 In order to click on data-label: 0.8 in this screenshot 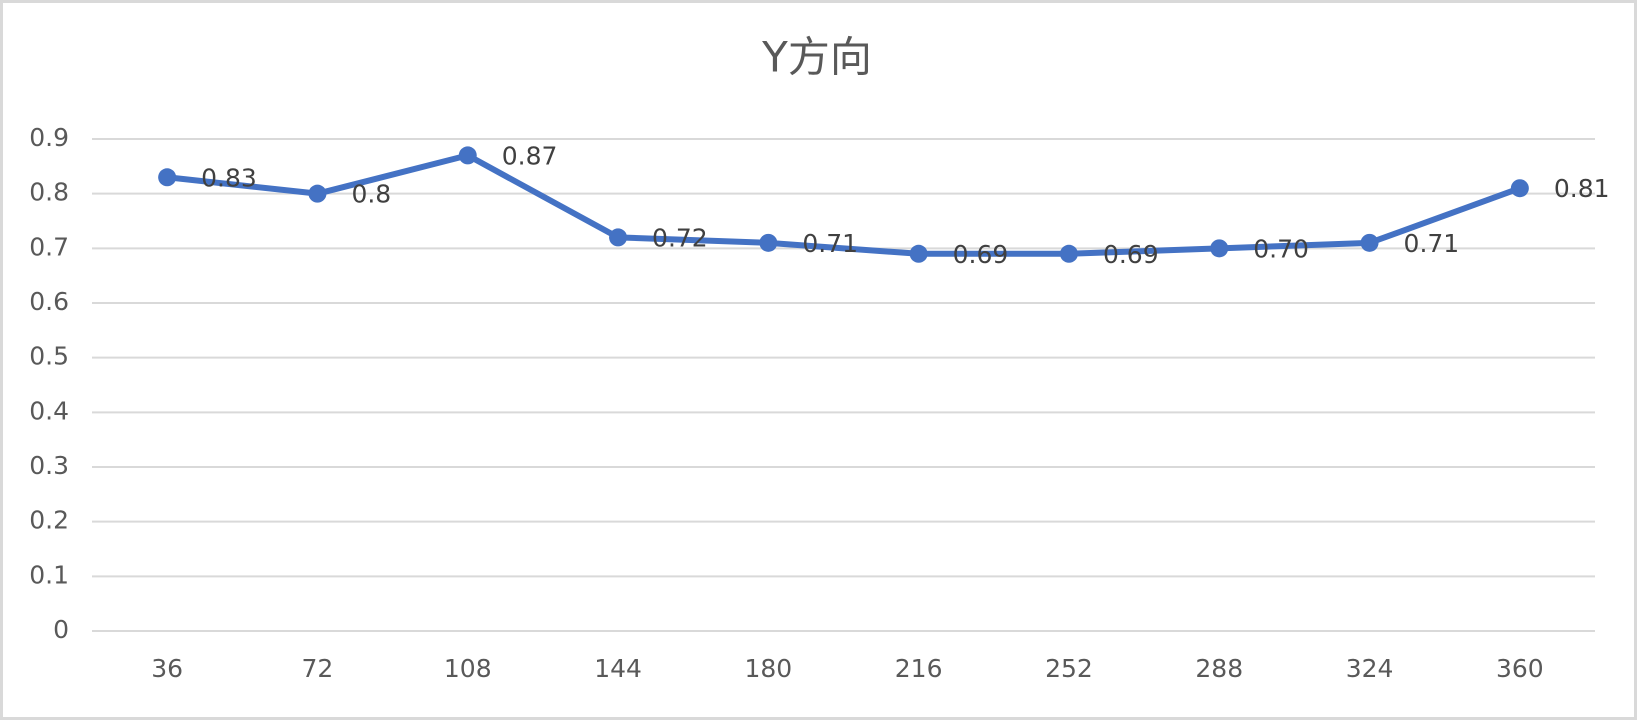, I will do `click(371, 194)`.